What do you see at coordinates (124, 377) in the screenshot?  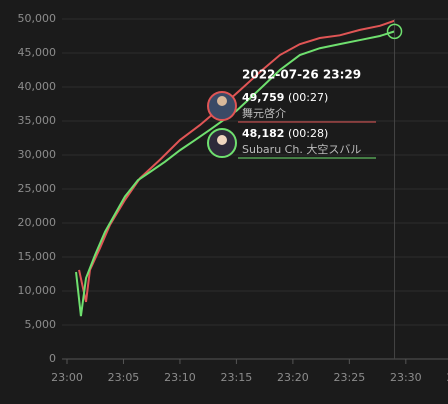 I see `x-tick-label: 23:05` at bounding box center [124, 377].